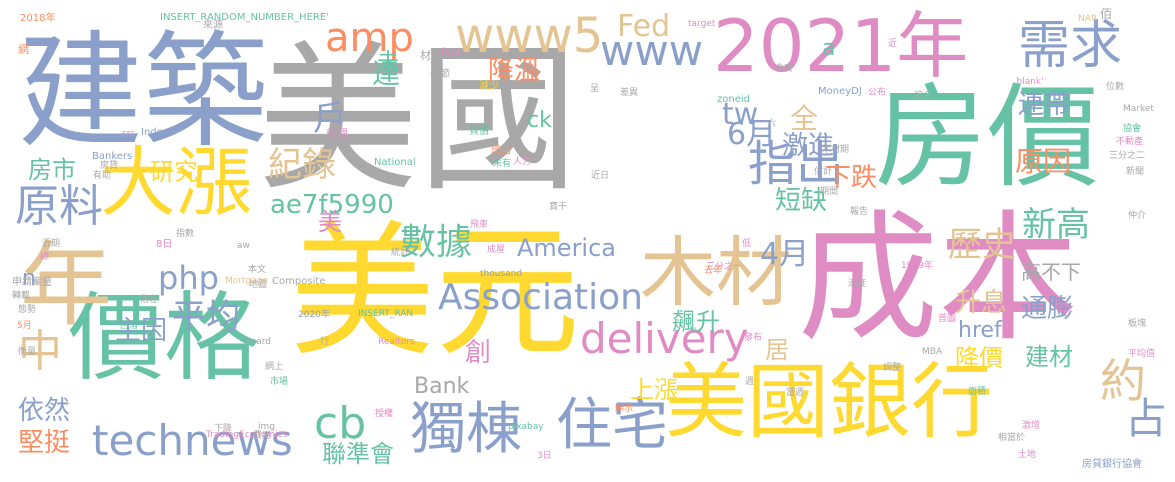  I want to click on cloud-word: 達, so click(386, 73).